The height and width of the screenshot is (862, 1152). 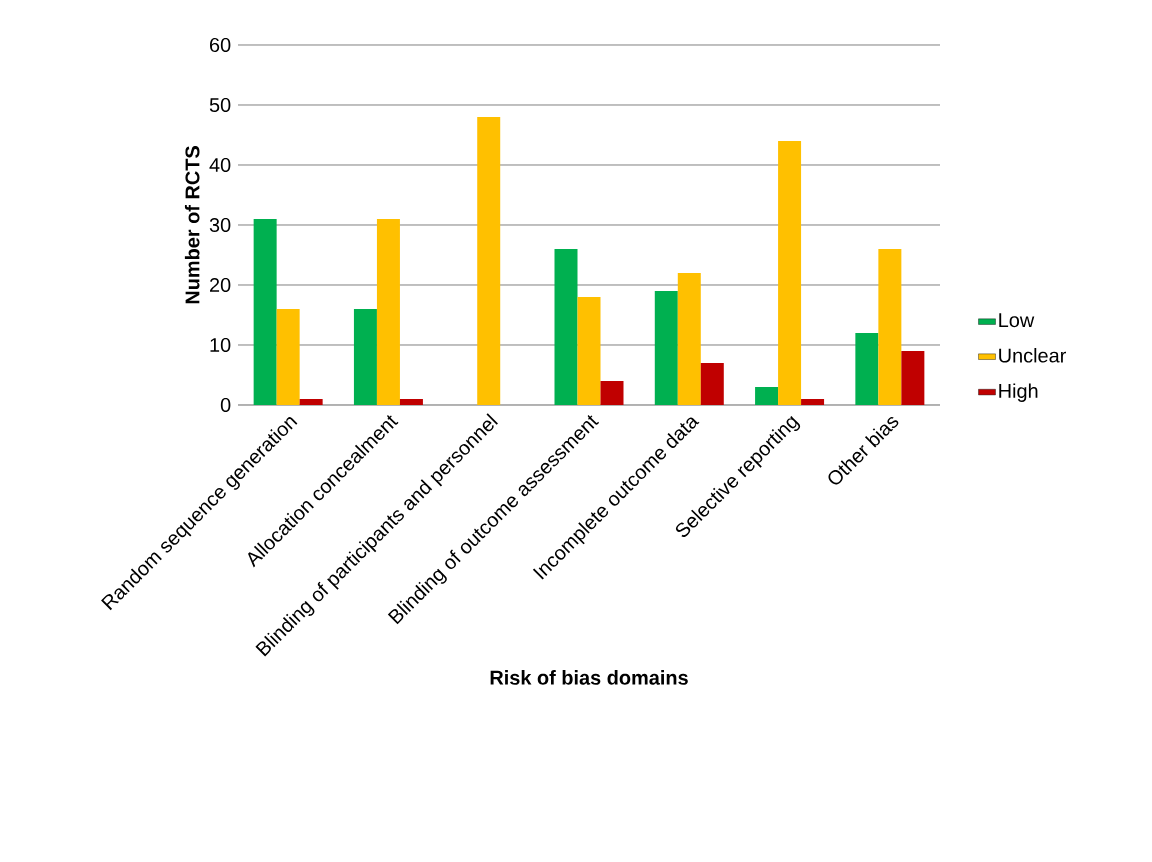 I want to click on legend-label: Unclear, so click(x=1032, y=355).